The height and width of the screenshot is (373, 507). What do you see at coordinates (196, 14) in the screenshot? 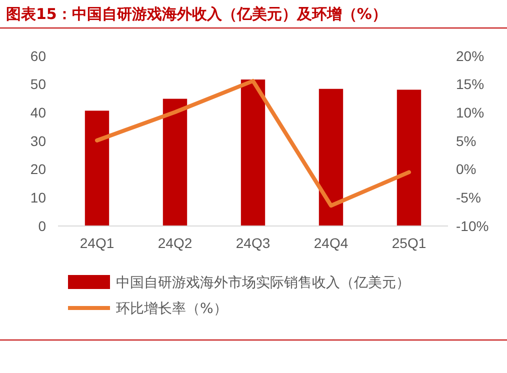
I see `chart-title: 图表15：中国自研游戏海外收入（亿美元）及环增（%）` at bounding box center [196, 14].